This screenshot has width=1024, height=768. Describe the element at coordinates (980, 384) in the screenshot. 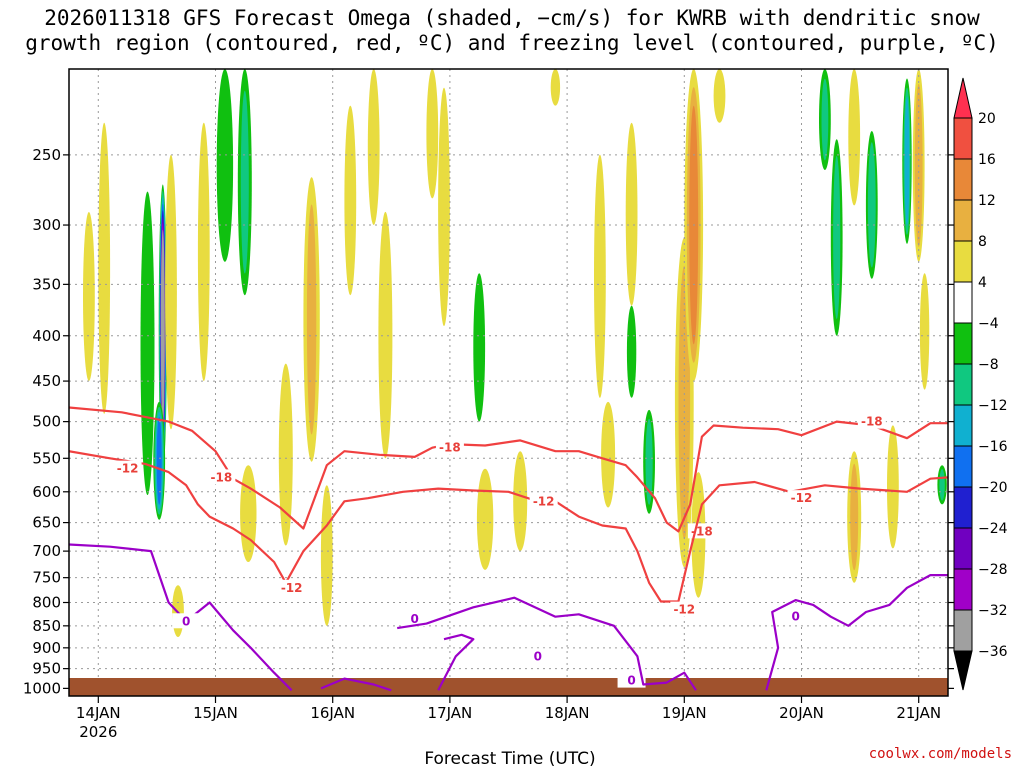

I see `colorbar: 20 16 12 8 4 −4 −8 −12 −16 −20 −24 −28 −32 −36` at that location.